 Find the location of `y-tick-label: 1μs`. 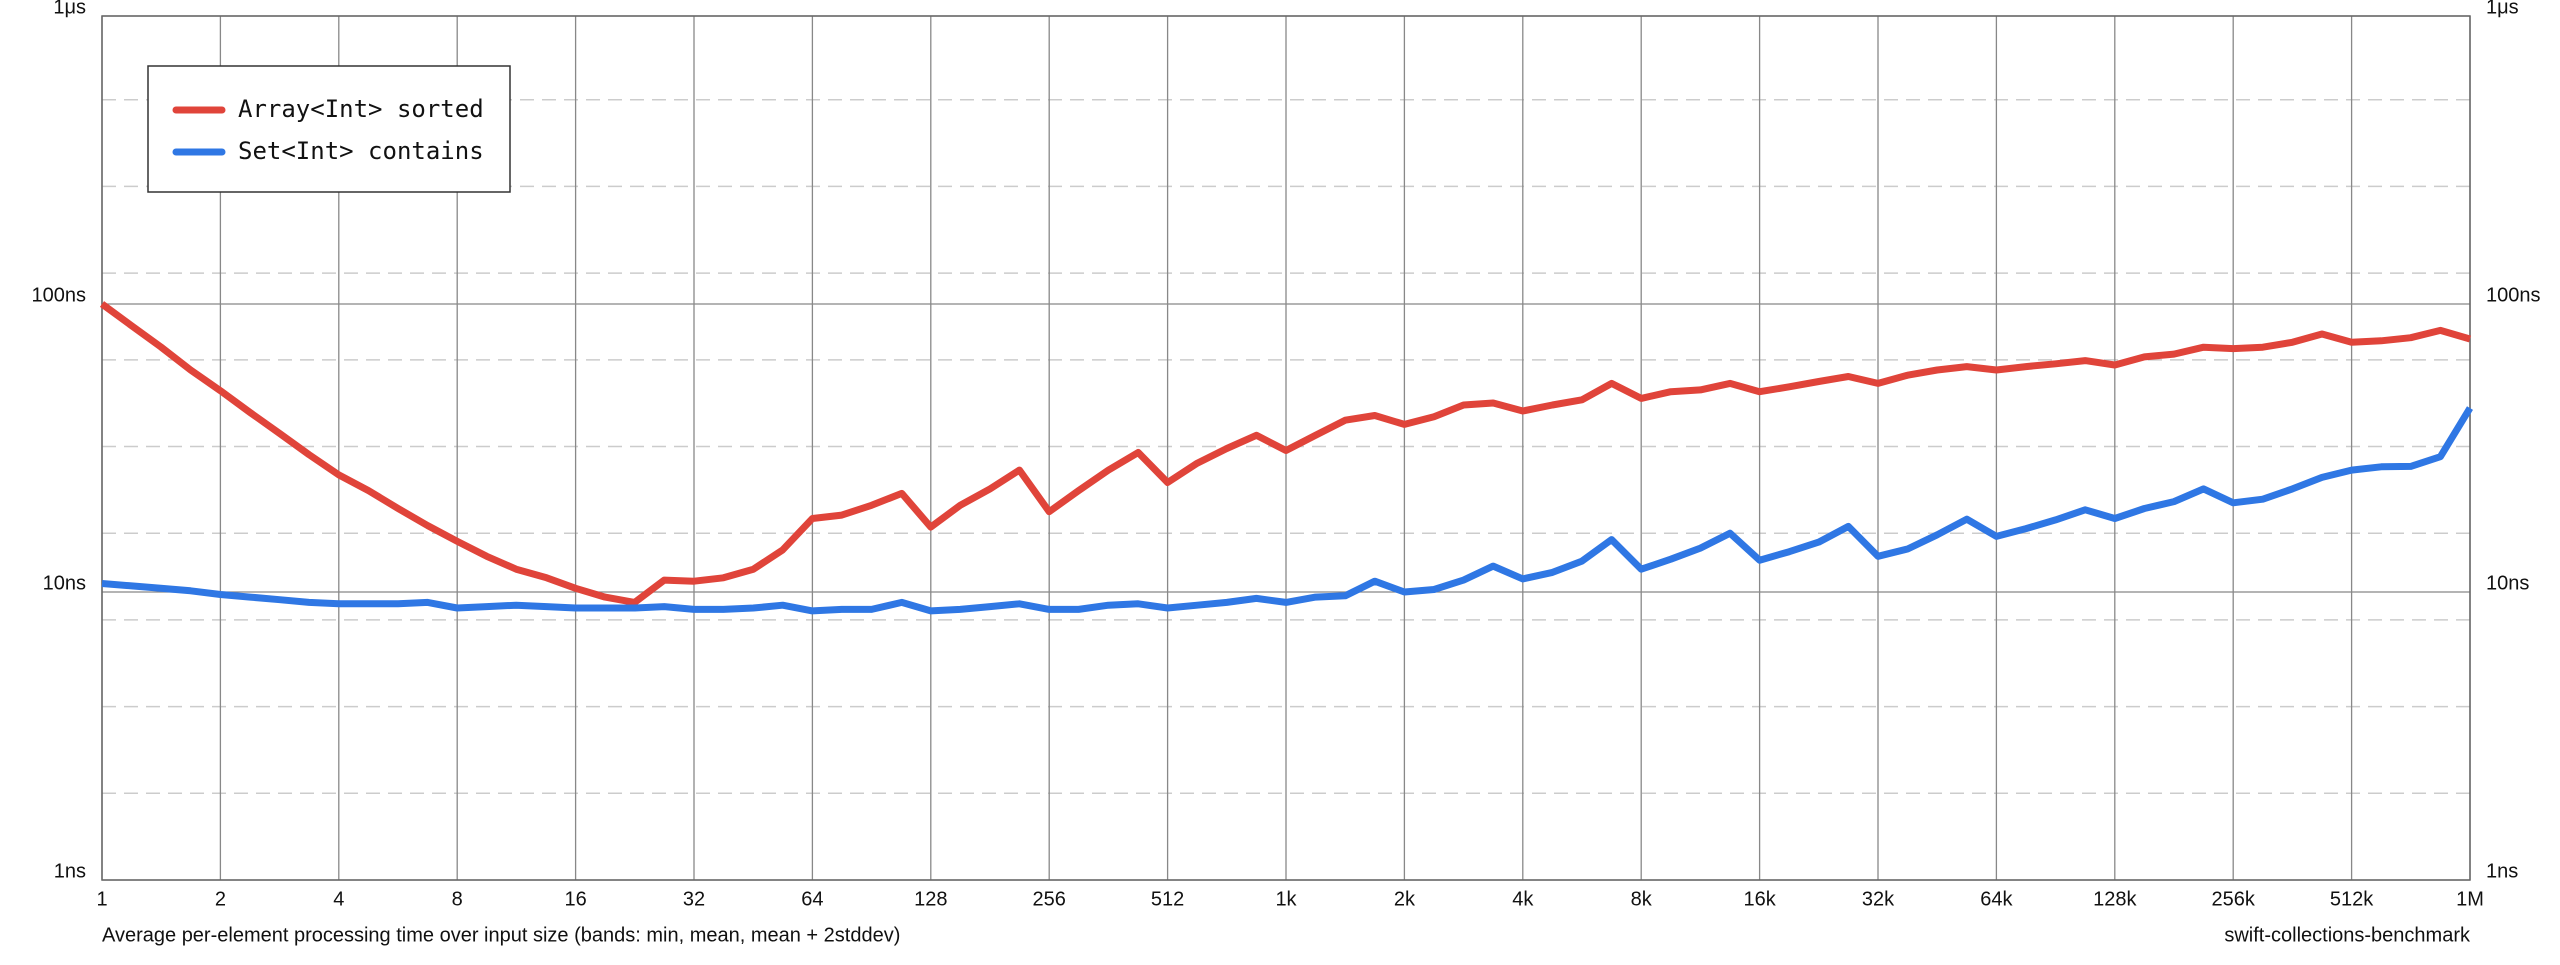

y-tick-label: 1μs is located at coordinates (69, 9).